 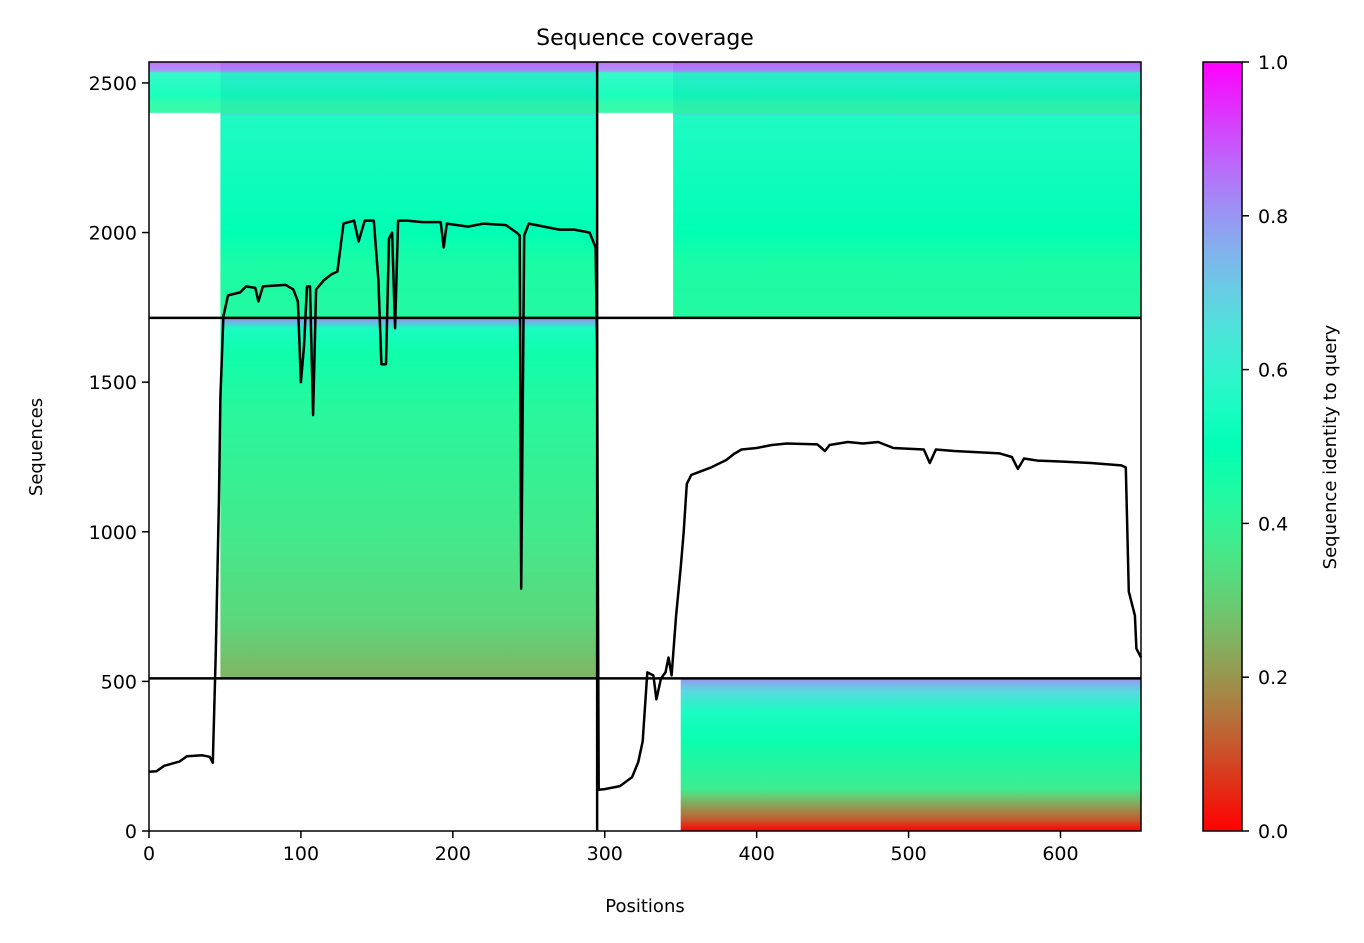 I want to click on y-tick-label: 1000, so click(x=113, y=533).